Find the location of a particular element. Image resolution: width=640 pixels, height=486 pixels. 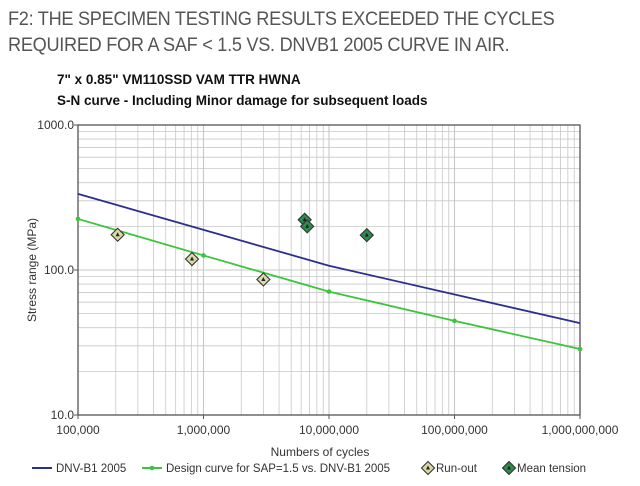

x-tick-label: 1,000,000,000 is located at coordinates (580, 430).